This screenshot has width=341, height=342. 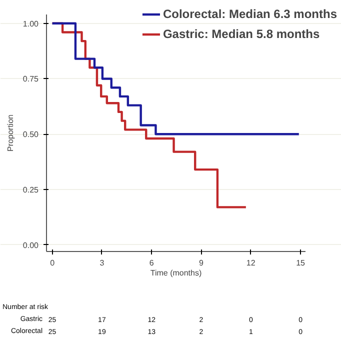 What do you see at coordinates (31, 135) in the screenshot?
I see `y-tick-label: 0.50` at bounding box center [31, 135].